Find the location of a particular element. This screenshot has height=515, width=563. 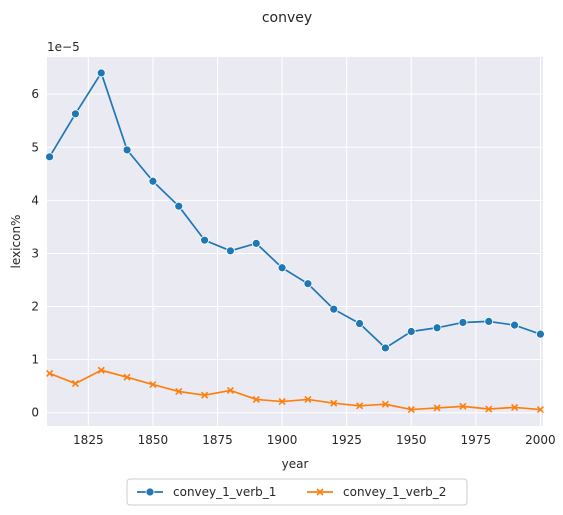

x-tick-label: 1950 is located at coordinates (411, 440).